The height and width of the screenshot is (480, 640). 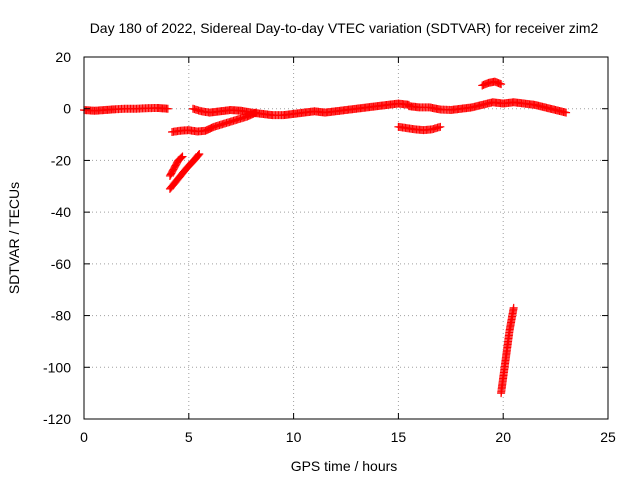 What do you see at coordinates (294, 437) in the screenshot?
I see `x-tick-label: 10` at bounding box center [294, 437].